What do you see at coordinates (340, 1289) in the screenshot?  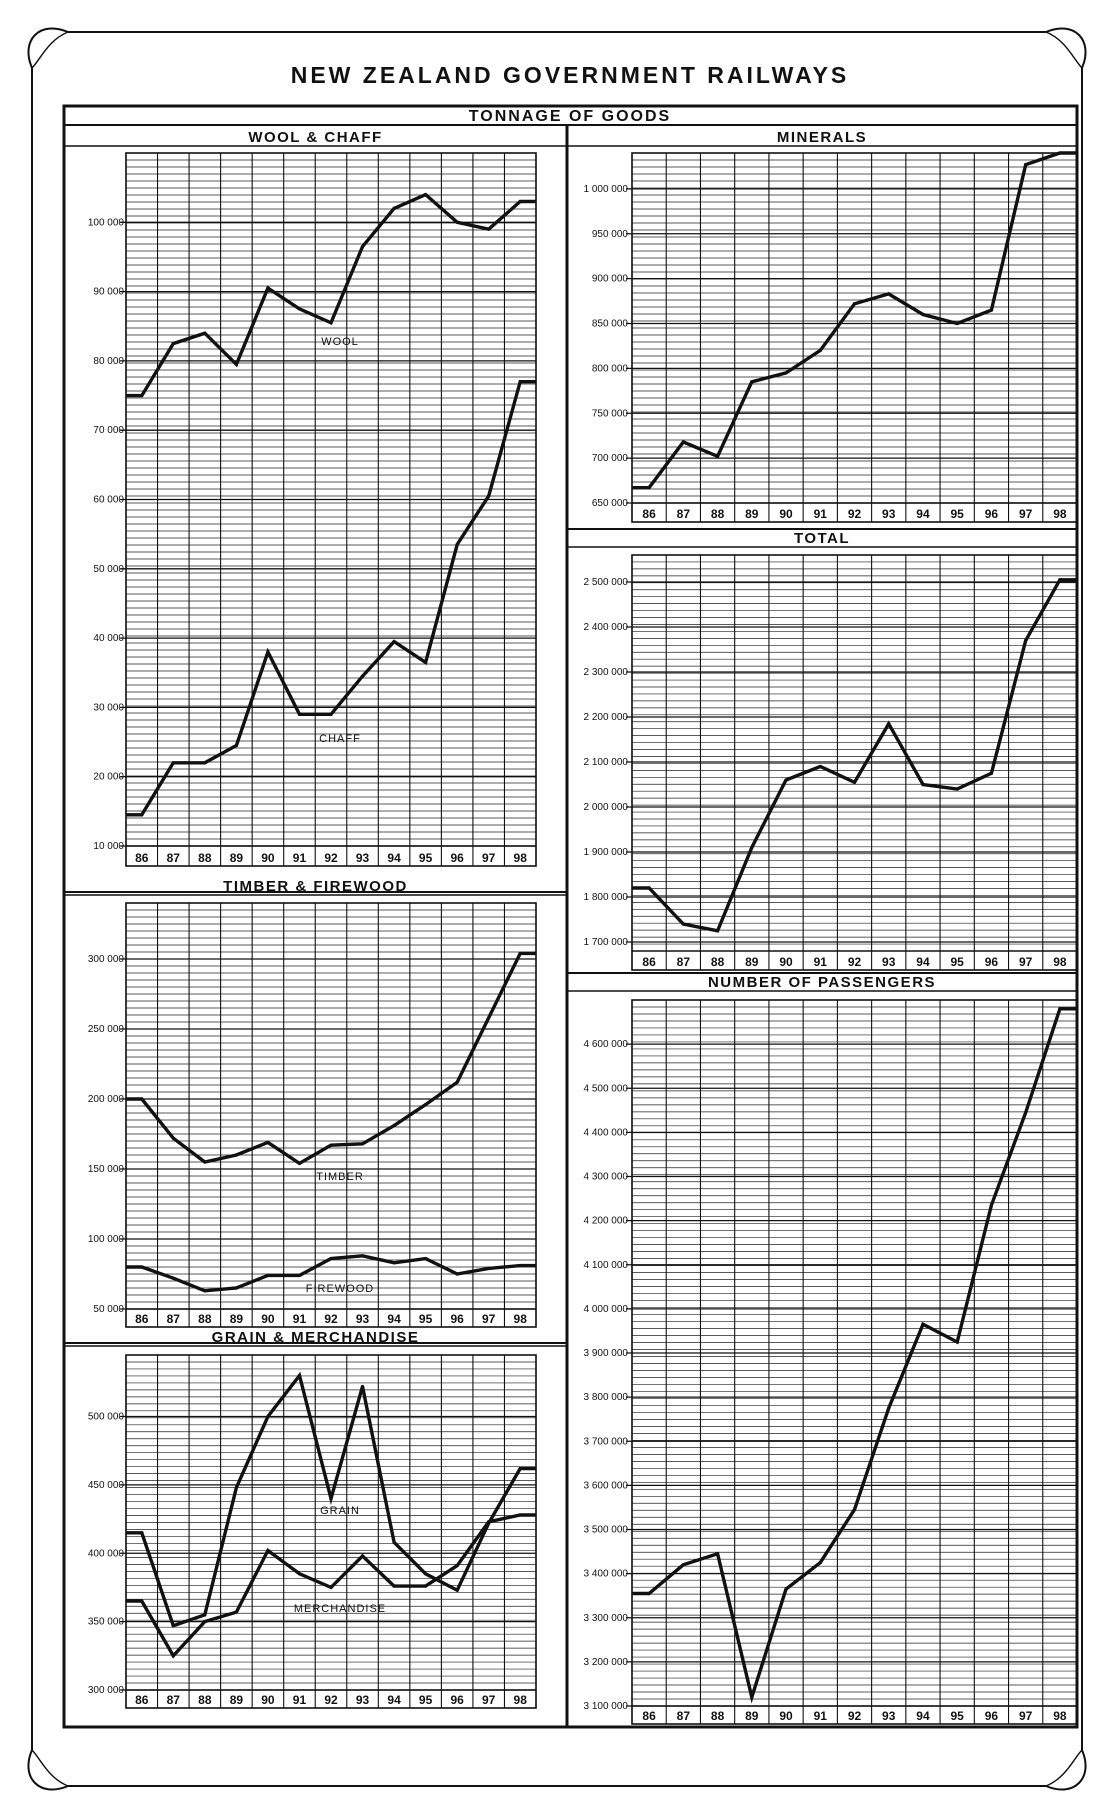 I see `series-label-firewood: FIREWOOD` at bounding box center [340, 1289].